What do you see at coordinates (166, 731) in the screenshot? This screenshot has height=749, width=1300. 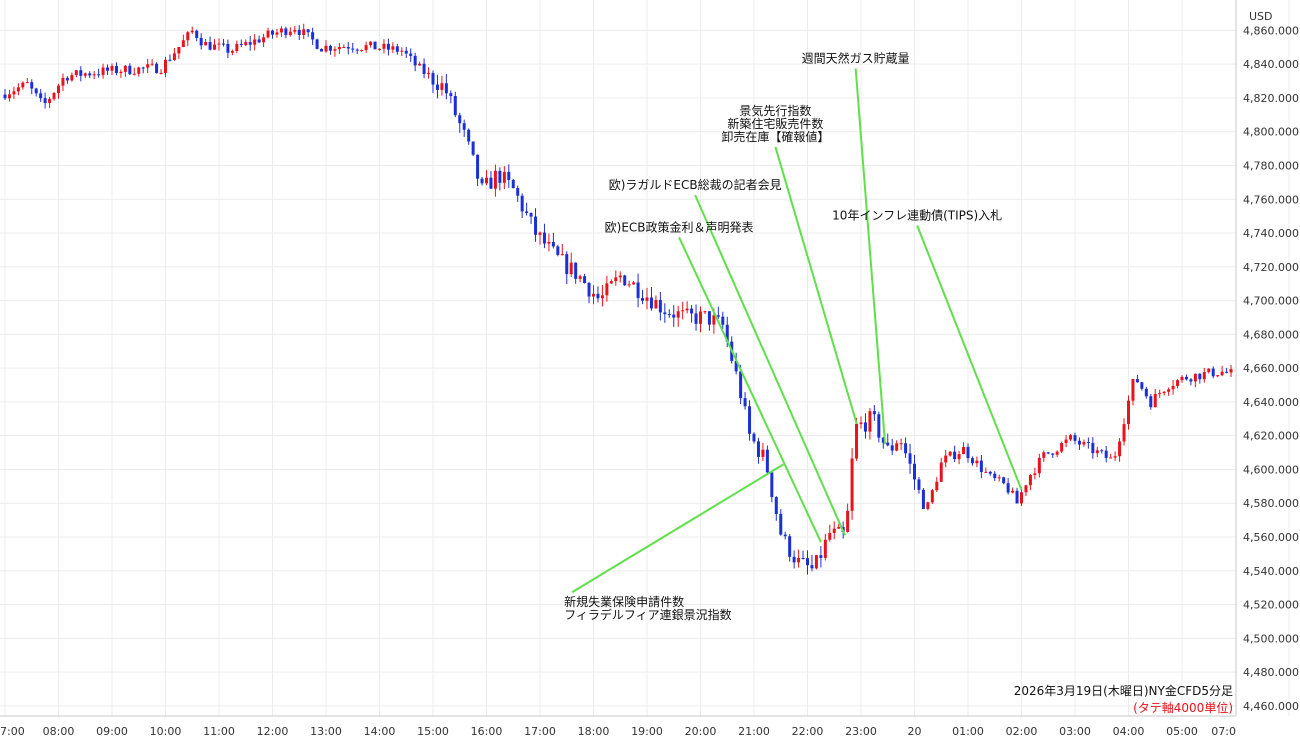 I see `x-tick-label: 10:00` at bounding box center [166, 731].